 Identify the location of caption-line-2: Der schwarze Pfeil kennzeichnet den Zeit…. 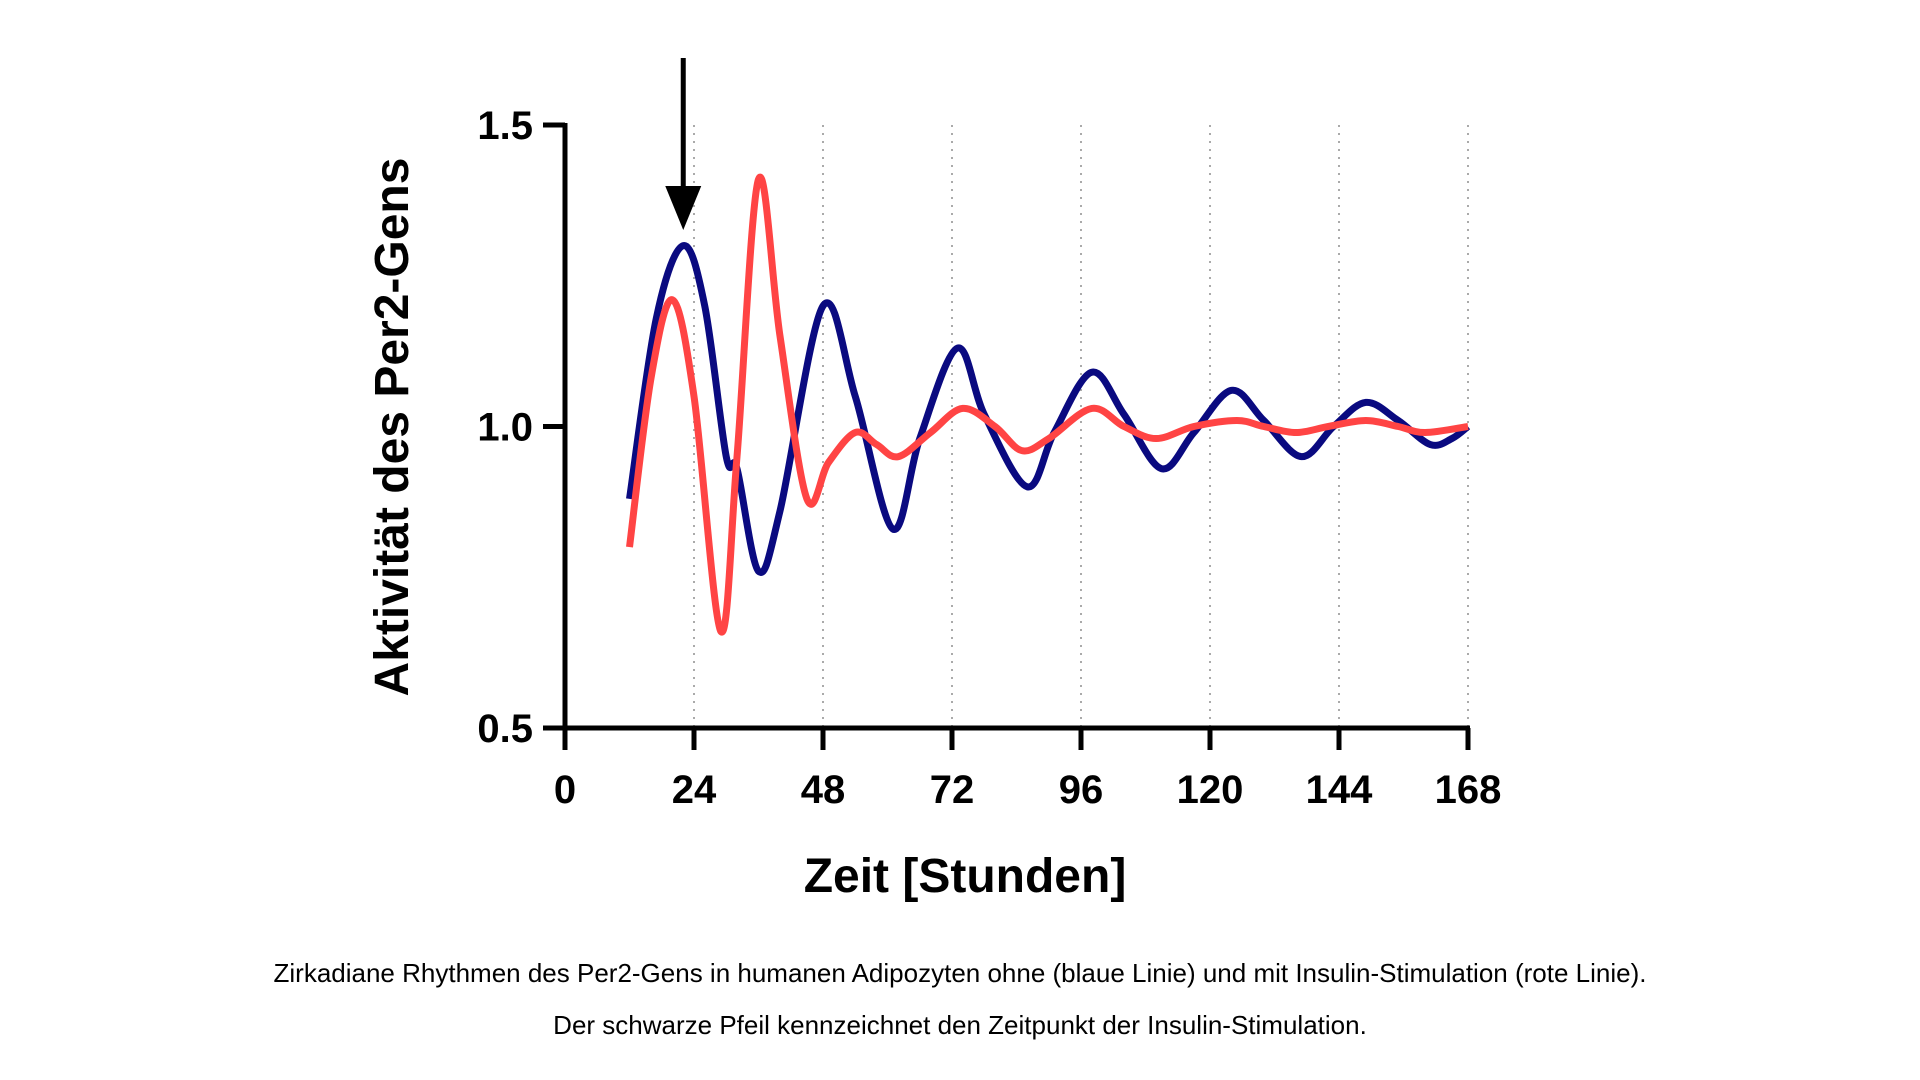
(960, 1025).